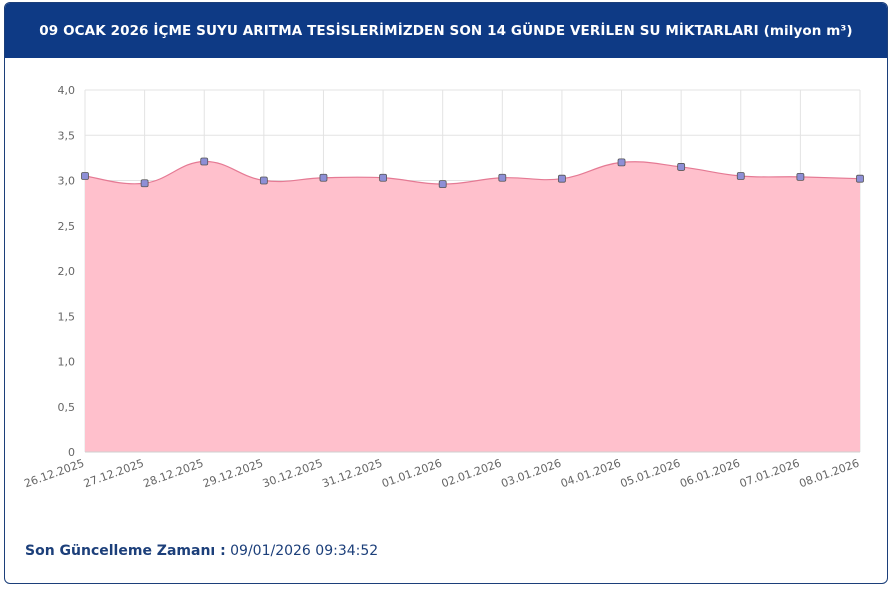 The width and height of the screenshot is (894, 589). I want to click on y-tick-label: 0, so click(71, 452).